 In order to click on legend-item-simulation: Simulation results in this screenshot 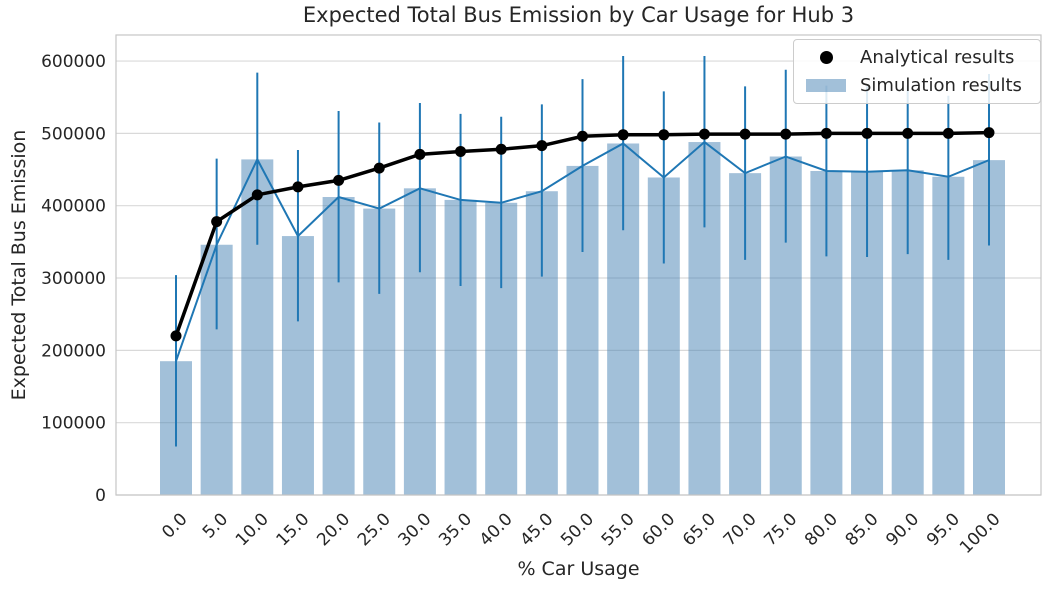, I will do `click(917, 85)`.